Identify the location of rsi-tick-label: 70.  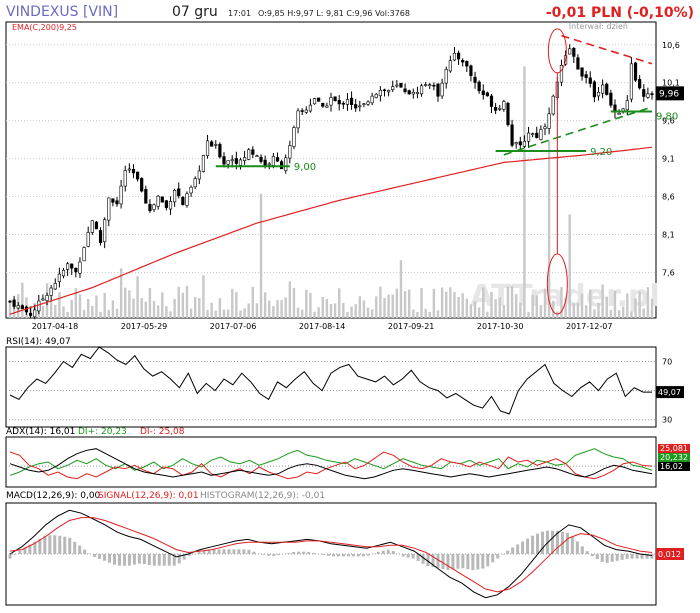
(667, 362).